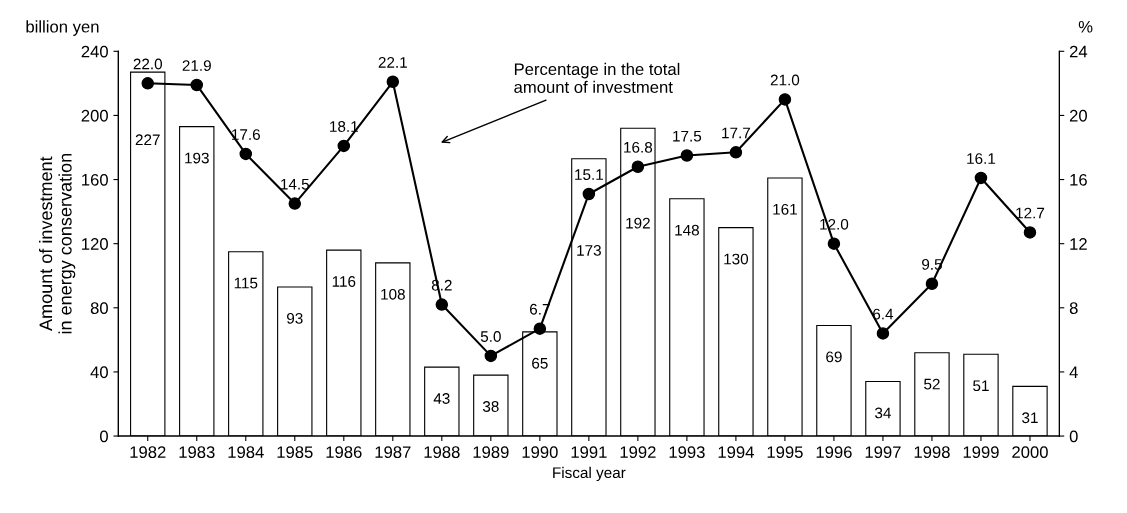 This screenshot has width=1127, height=513. What do you see at coordinates (104, 436) in the screenshot?
I see `y-tick-label: 0` at bounding box center [104, 436].